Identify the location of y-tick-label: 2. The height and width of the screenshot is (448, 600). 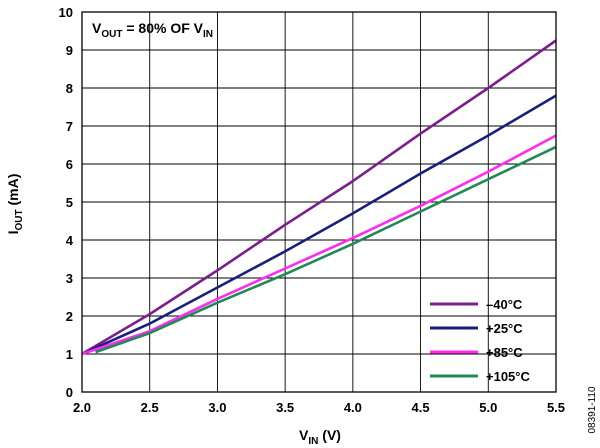
(69, 316).